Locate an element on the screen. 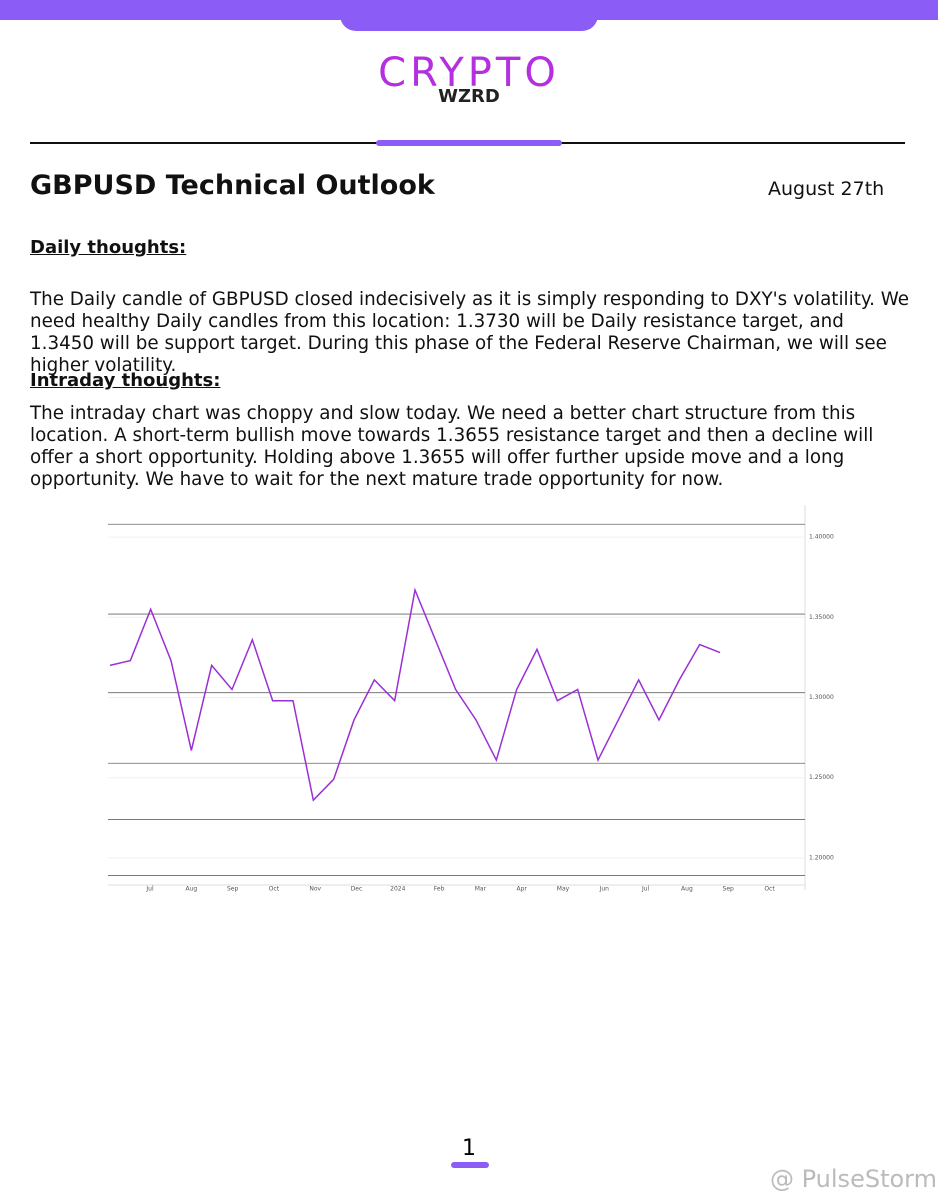 Image resolution: width=938 pixels, height=1200 pixels. x-tick-label: May is located at coordinates (563, 889).